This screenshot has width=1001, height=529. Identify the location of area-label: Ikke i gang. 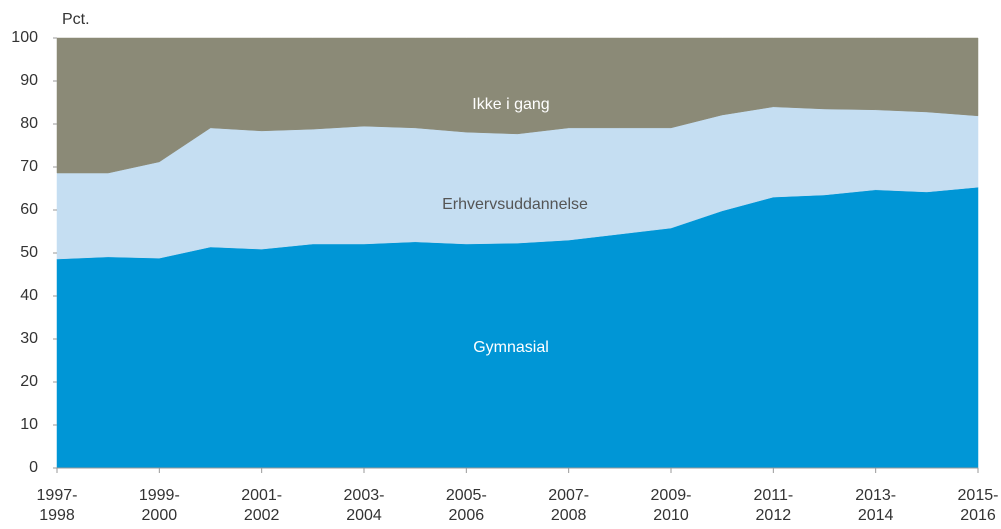
(510, 104).